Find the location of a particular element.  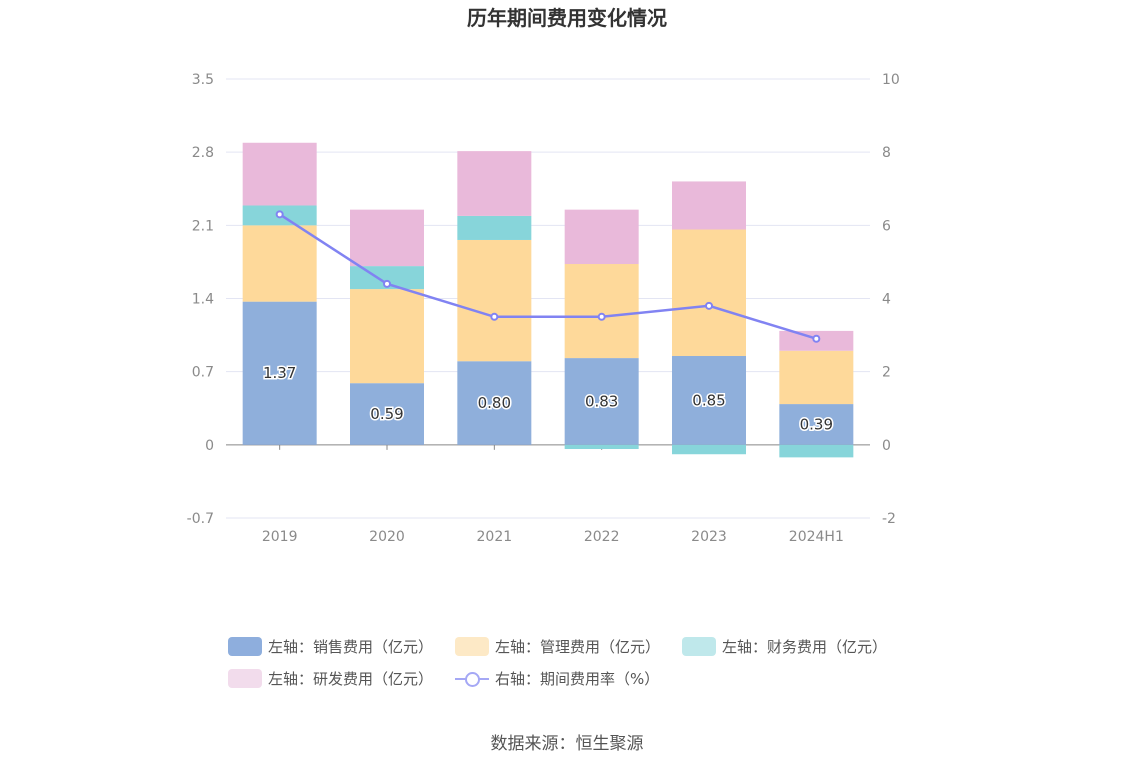

right-tick-label: 0 is located at coordinates (886, 446).